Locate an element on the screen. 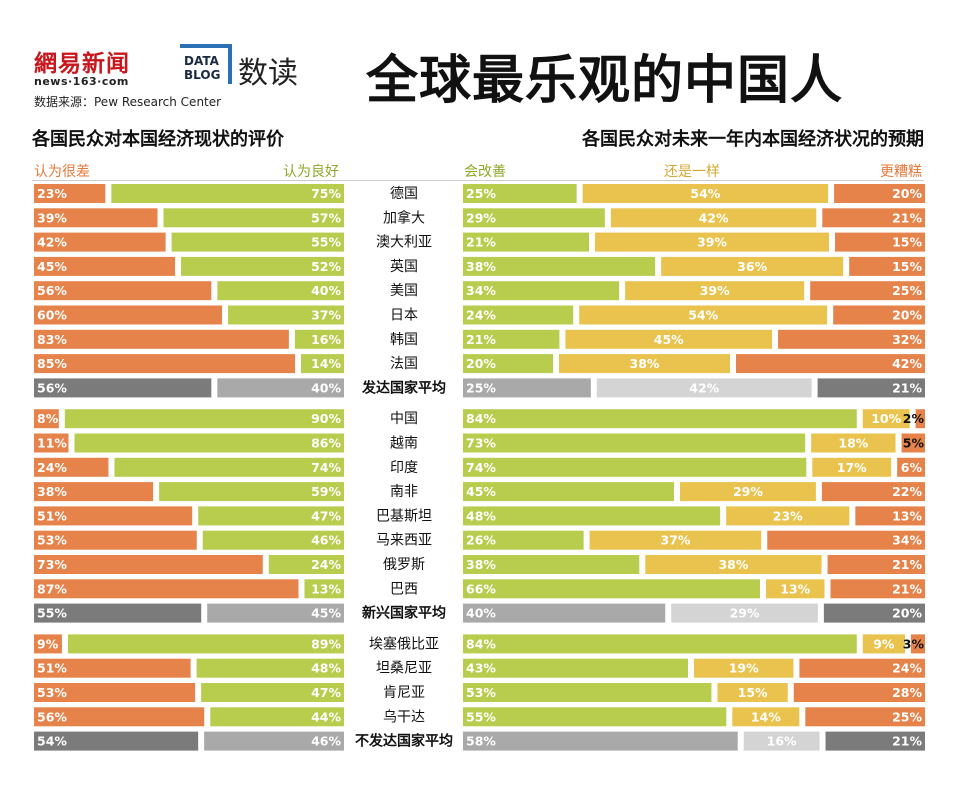 The width and height of the screenshot is (958, 789). left-label-bad: 9% is located at coordinates (48, 643).